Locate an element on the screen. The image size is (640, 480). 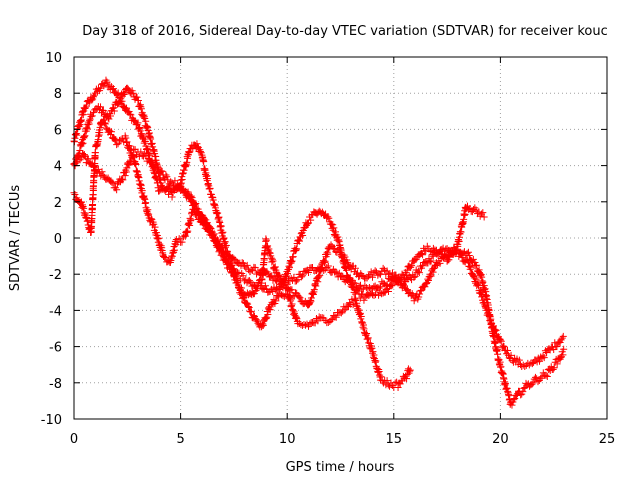
y-tick-label: -10 is located at coordinates (51, 420).